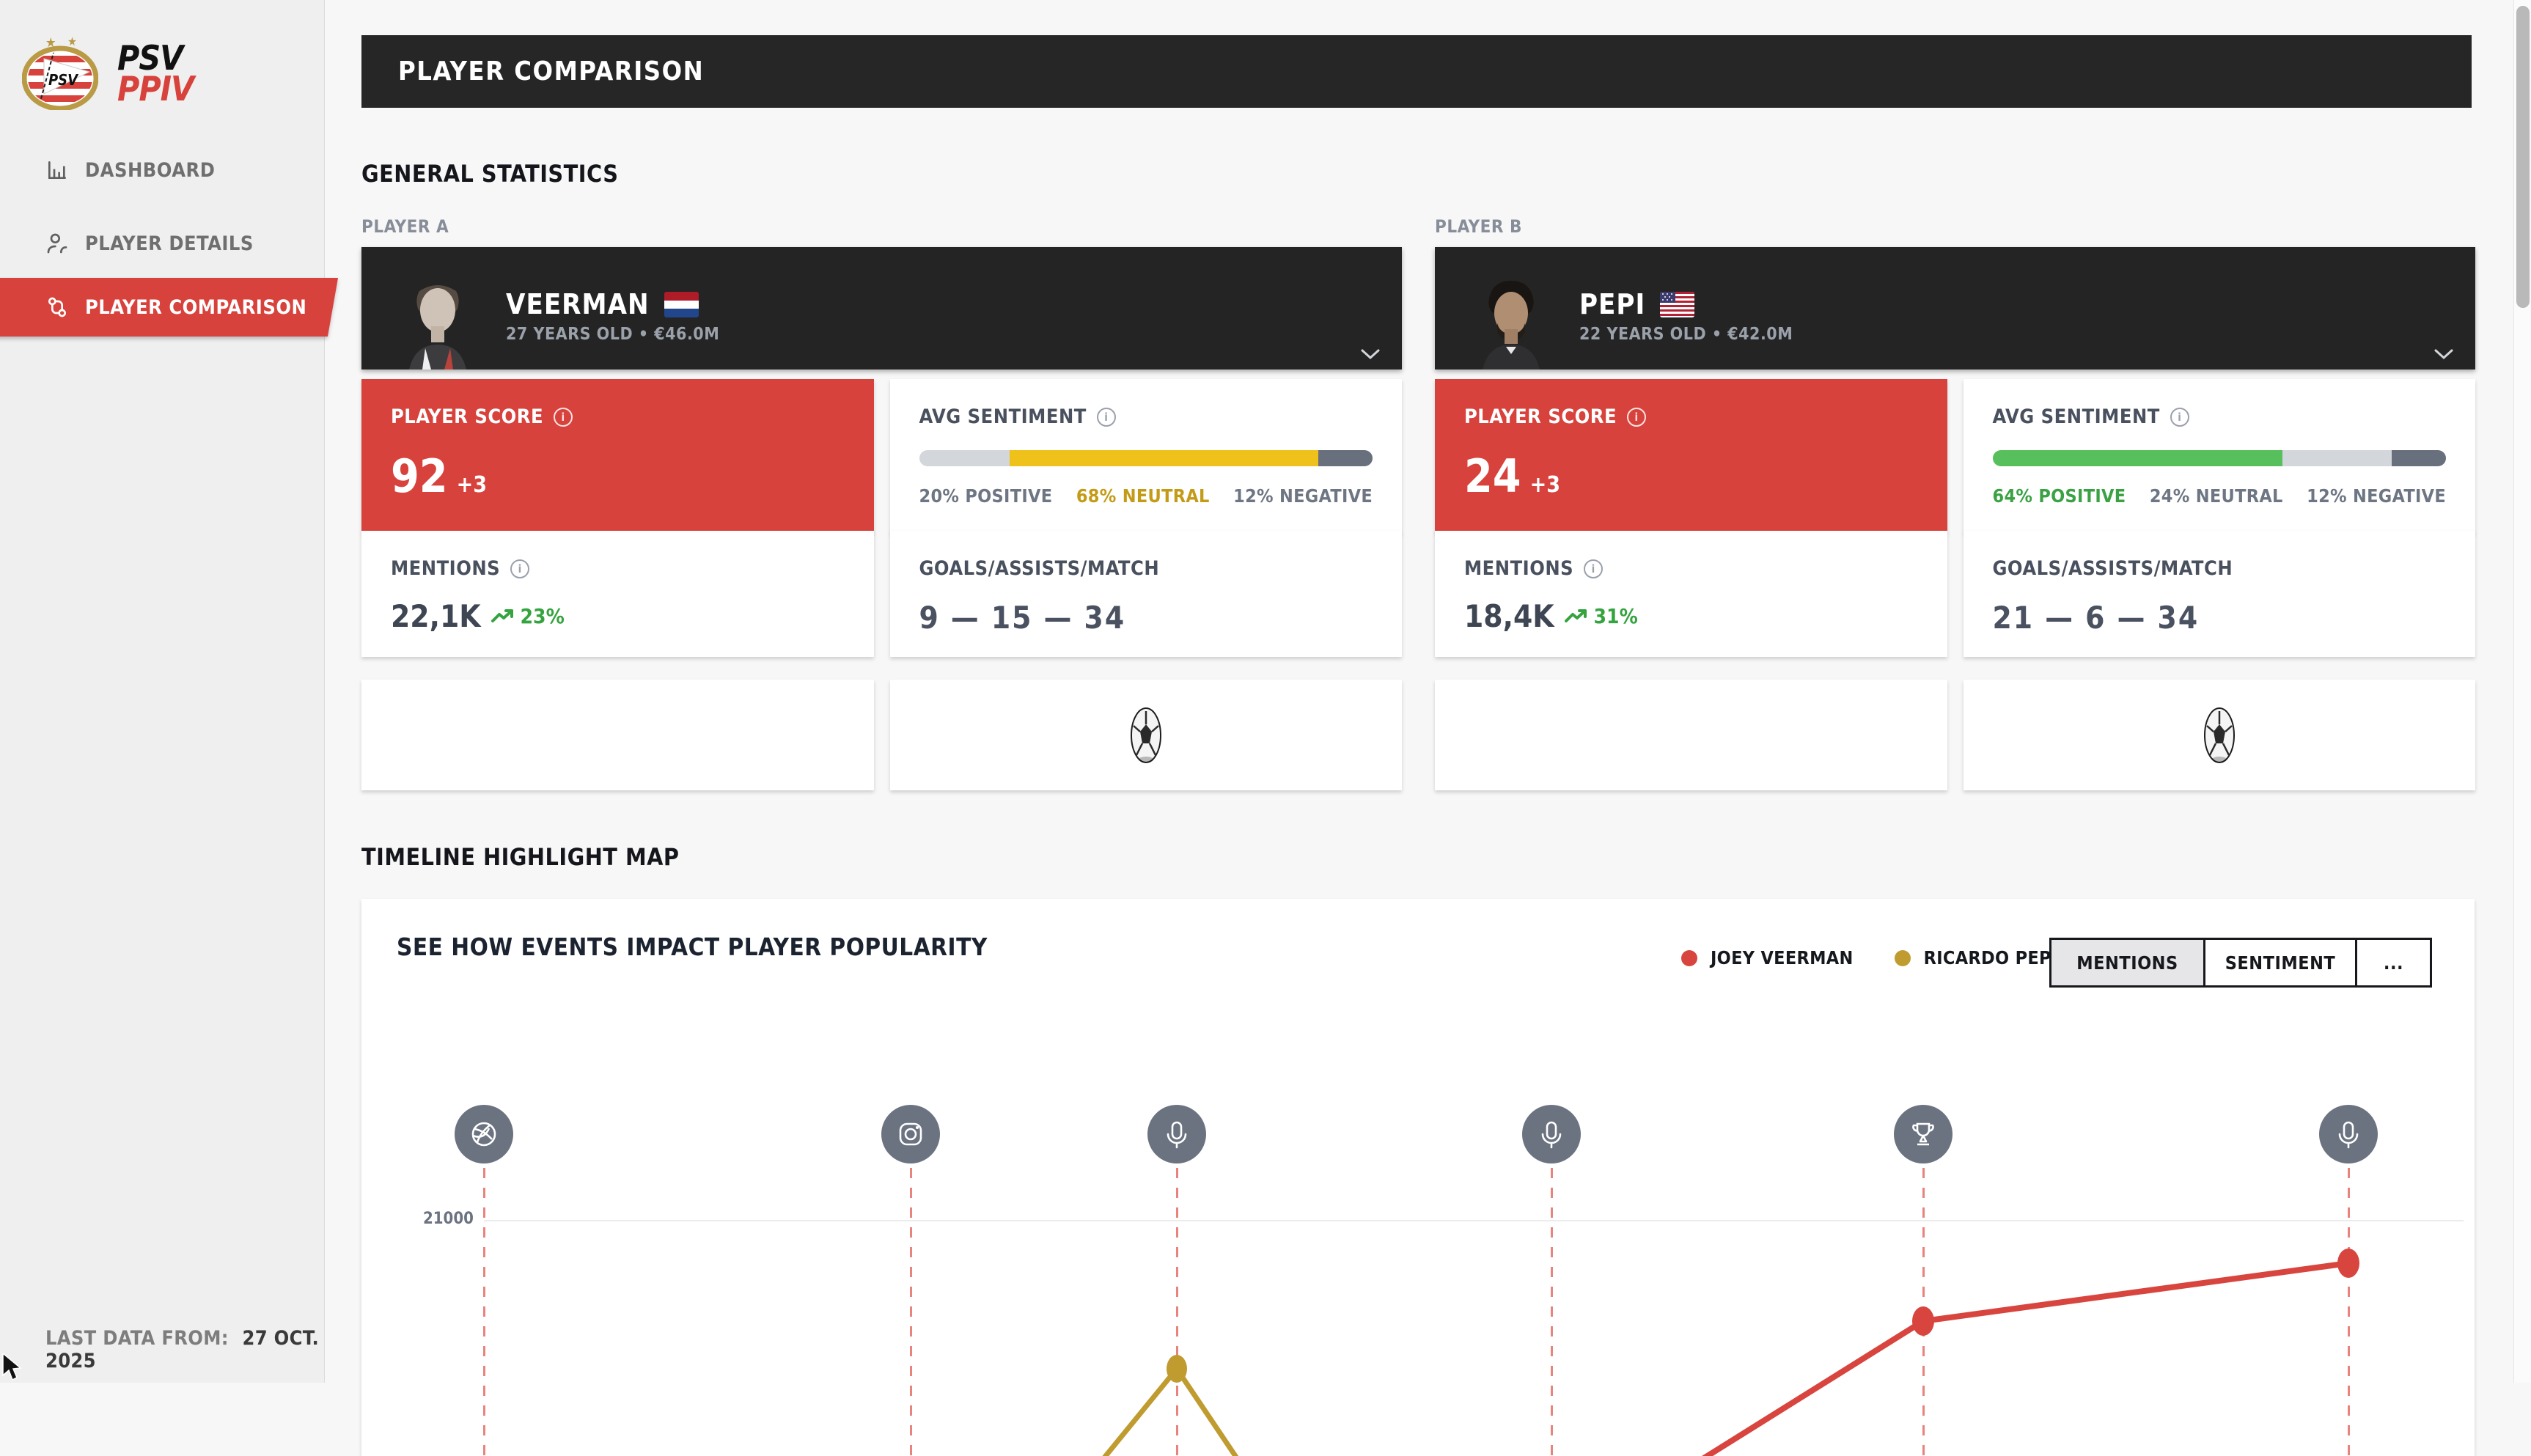 Image resolution: width=2531 pixels, height=1456 pixels. What do you see at coordinates (1782, 957) in the screenshot?
I see `legend-label: JOEY VEERMAN` at bounding box center [1782, 957].